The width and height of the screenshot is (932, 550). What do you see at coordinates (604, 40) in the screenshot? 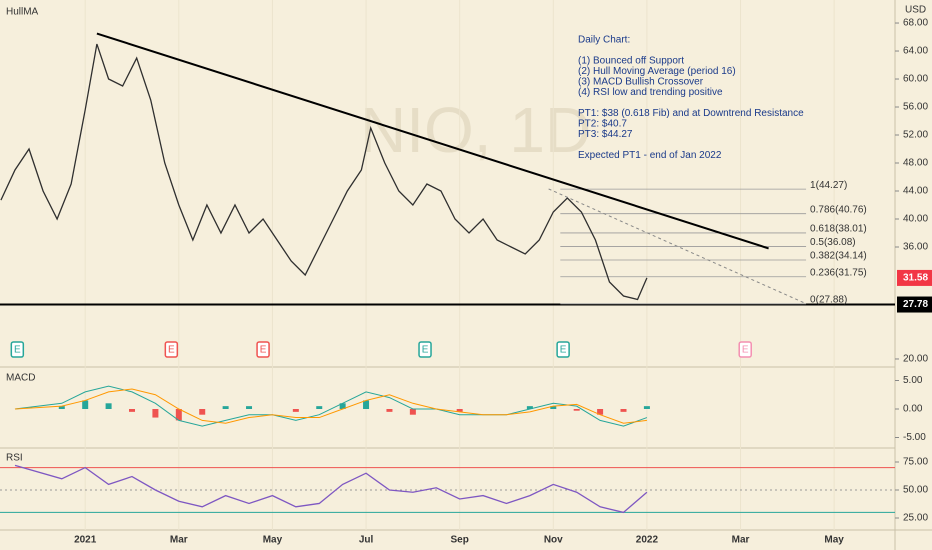
I see `annotation: Daily Chart:` at bounding box center [604, 40].